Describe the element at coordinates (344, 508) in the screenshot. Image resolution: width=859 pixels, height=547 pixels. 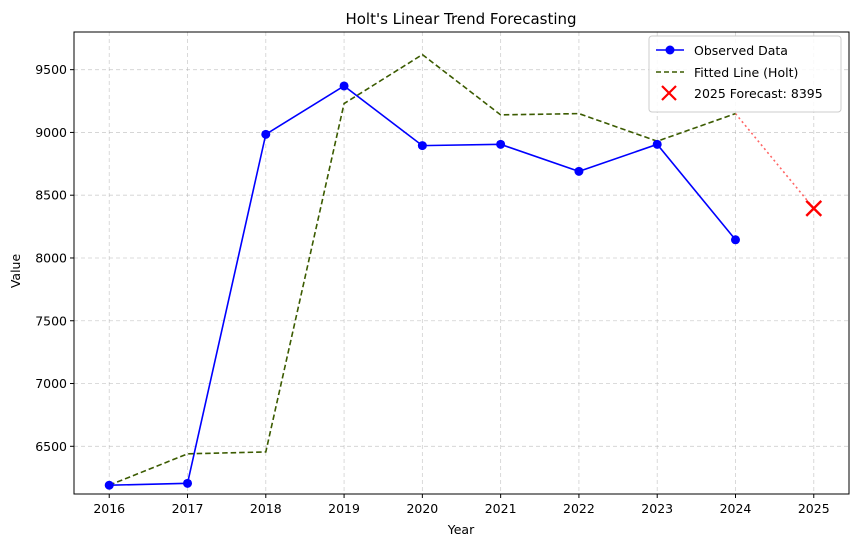
I see `x-tick-label: 2019` at that location.